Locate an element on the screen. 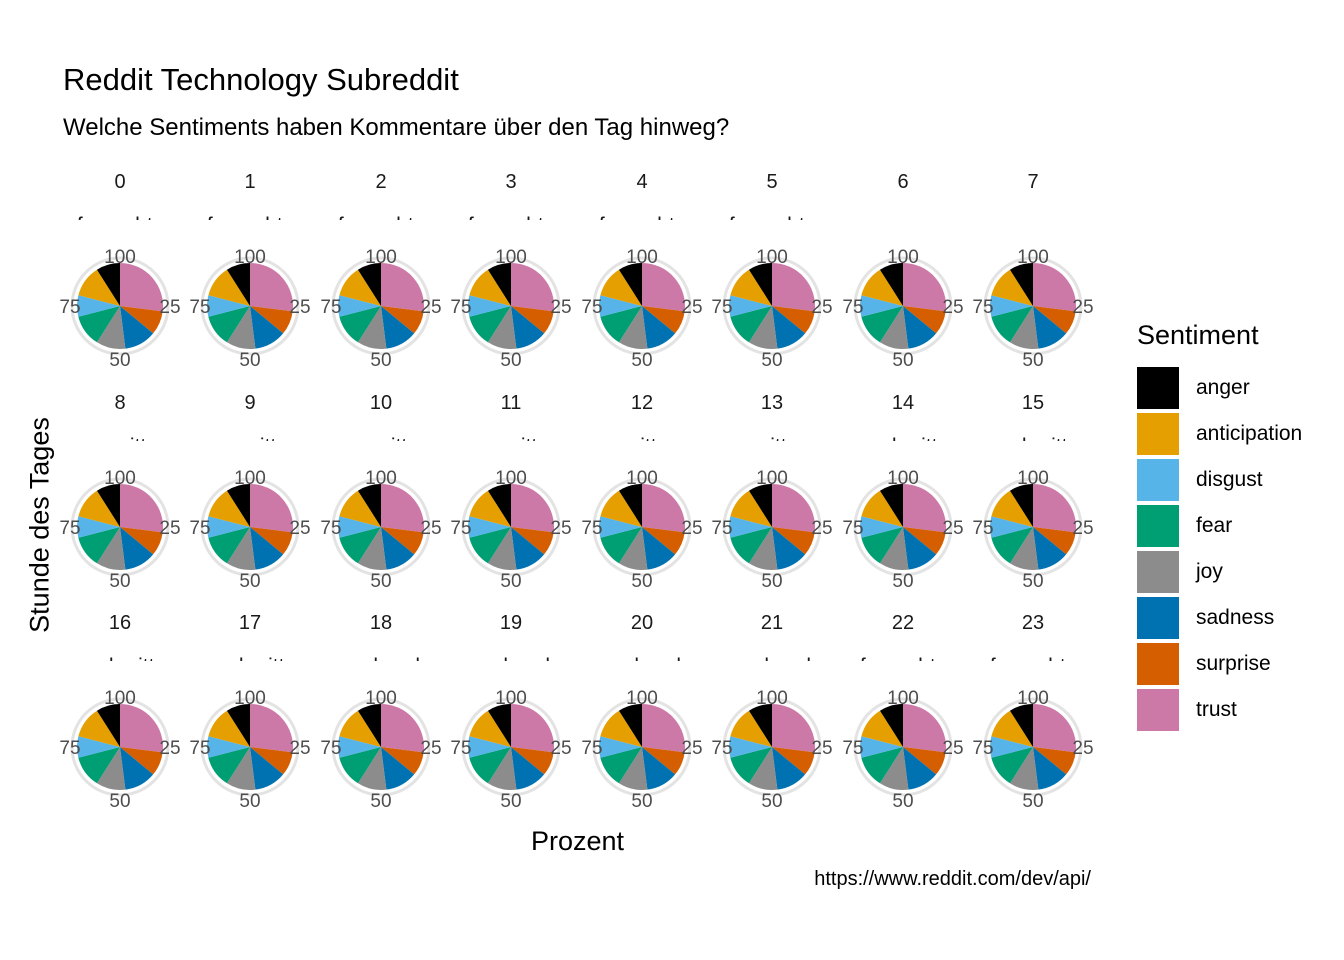 This screenshot has width=1344, height=960. legend-swatch-joy is located at coordinates (1158, 572).